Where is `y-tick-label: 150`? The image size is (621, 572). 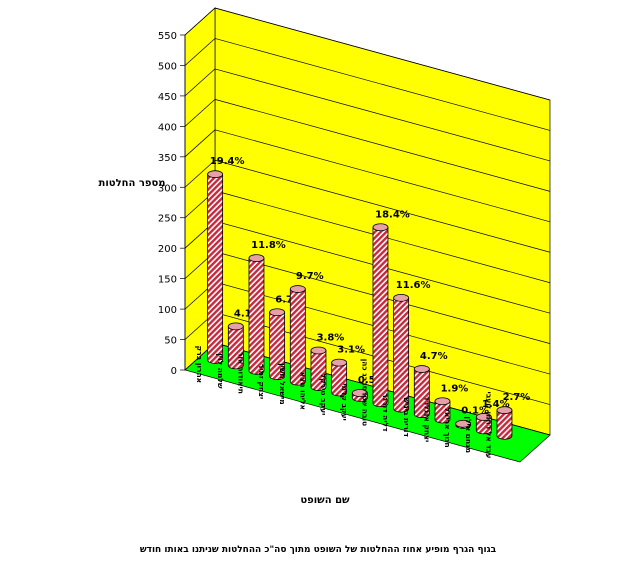 y-tick-label: 150 is located at coordinates (167, 280).